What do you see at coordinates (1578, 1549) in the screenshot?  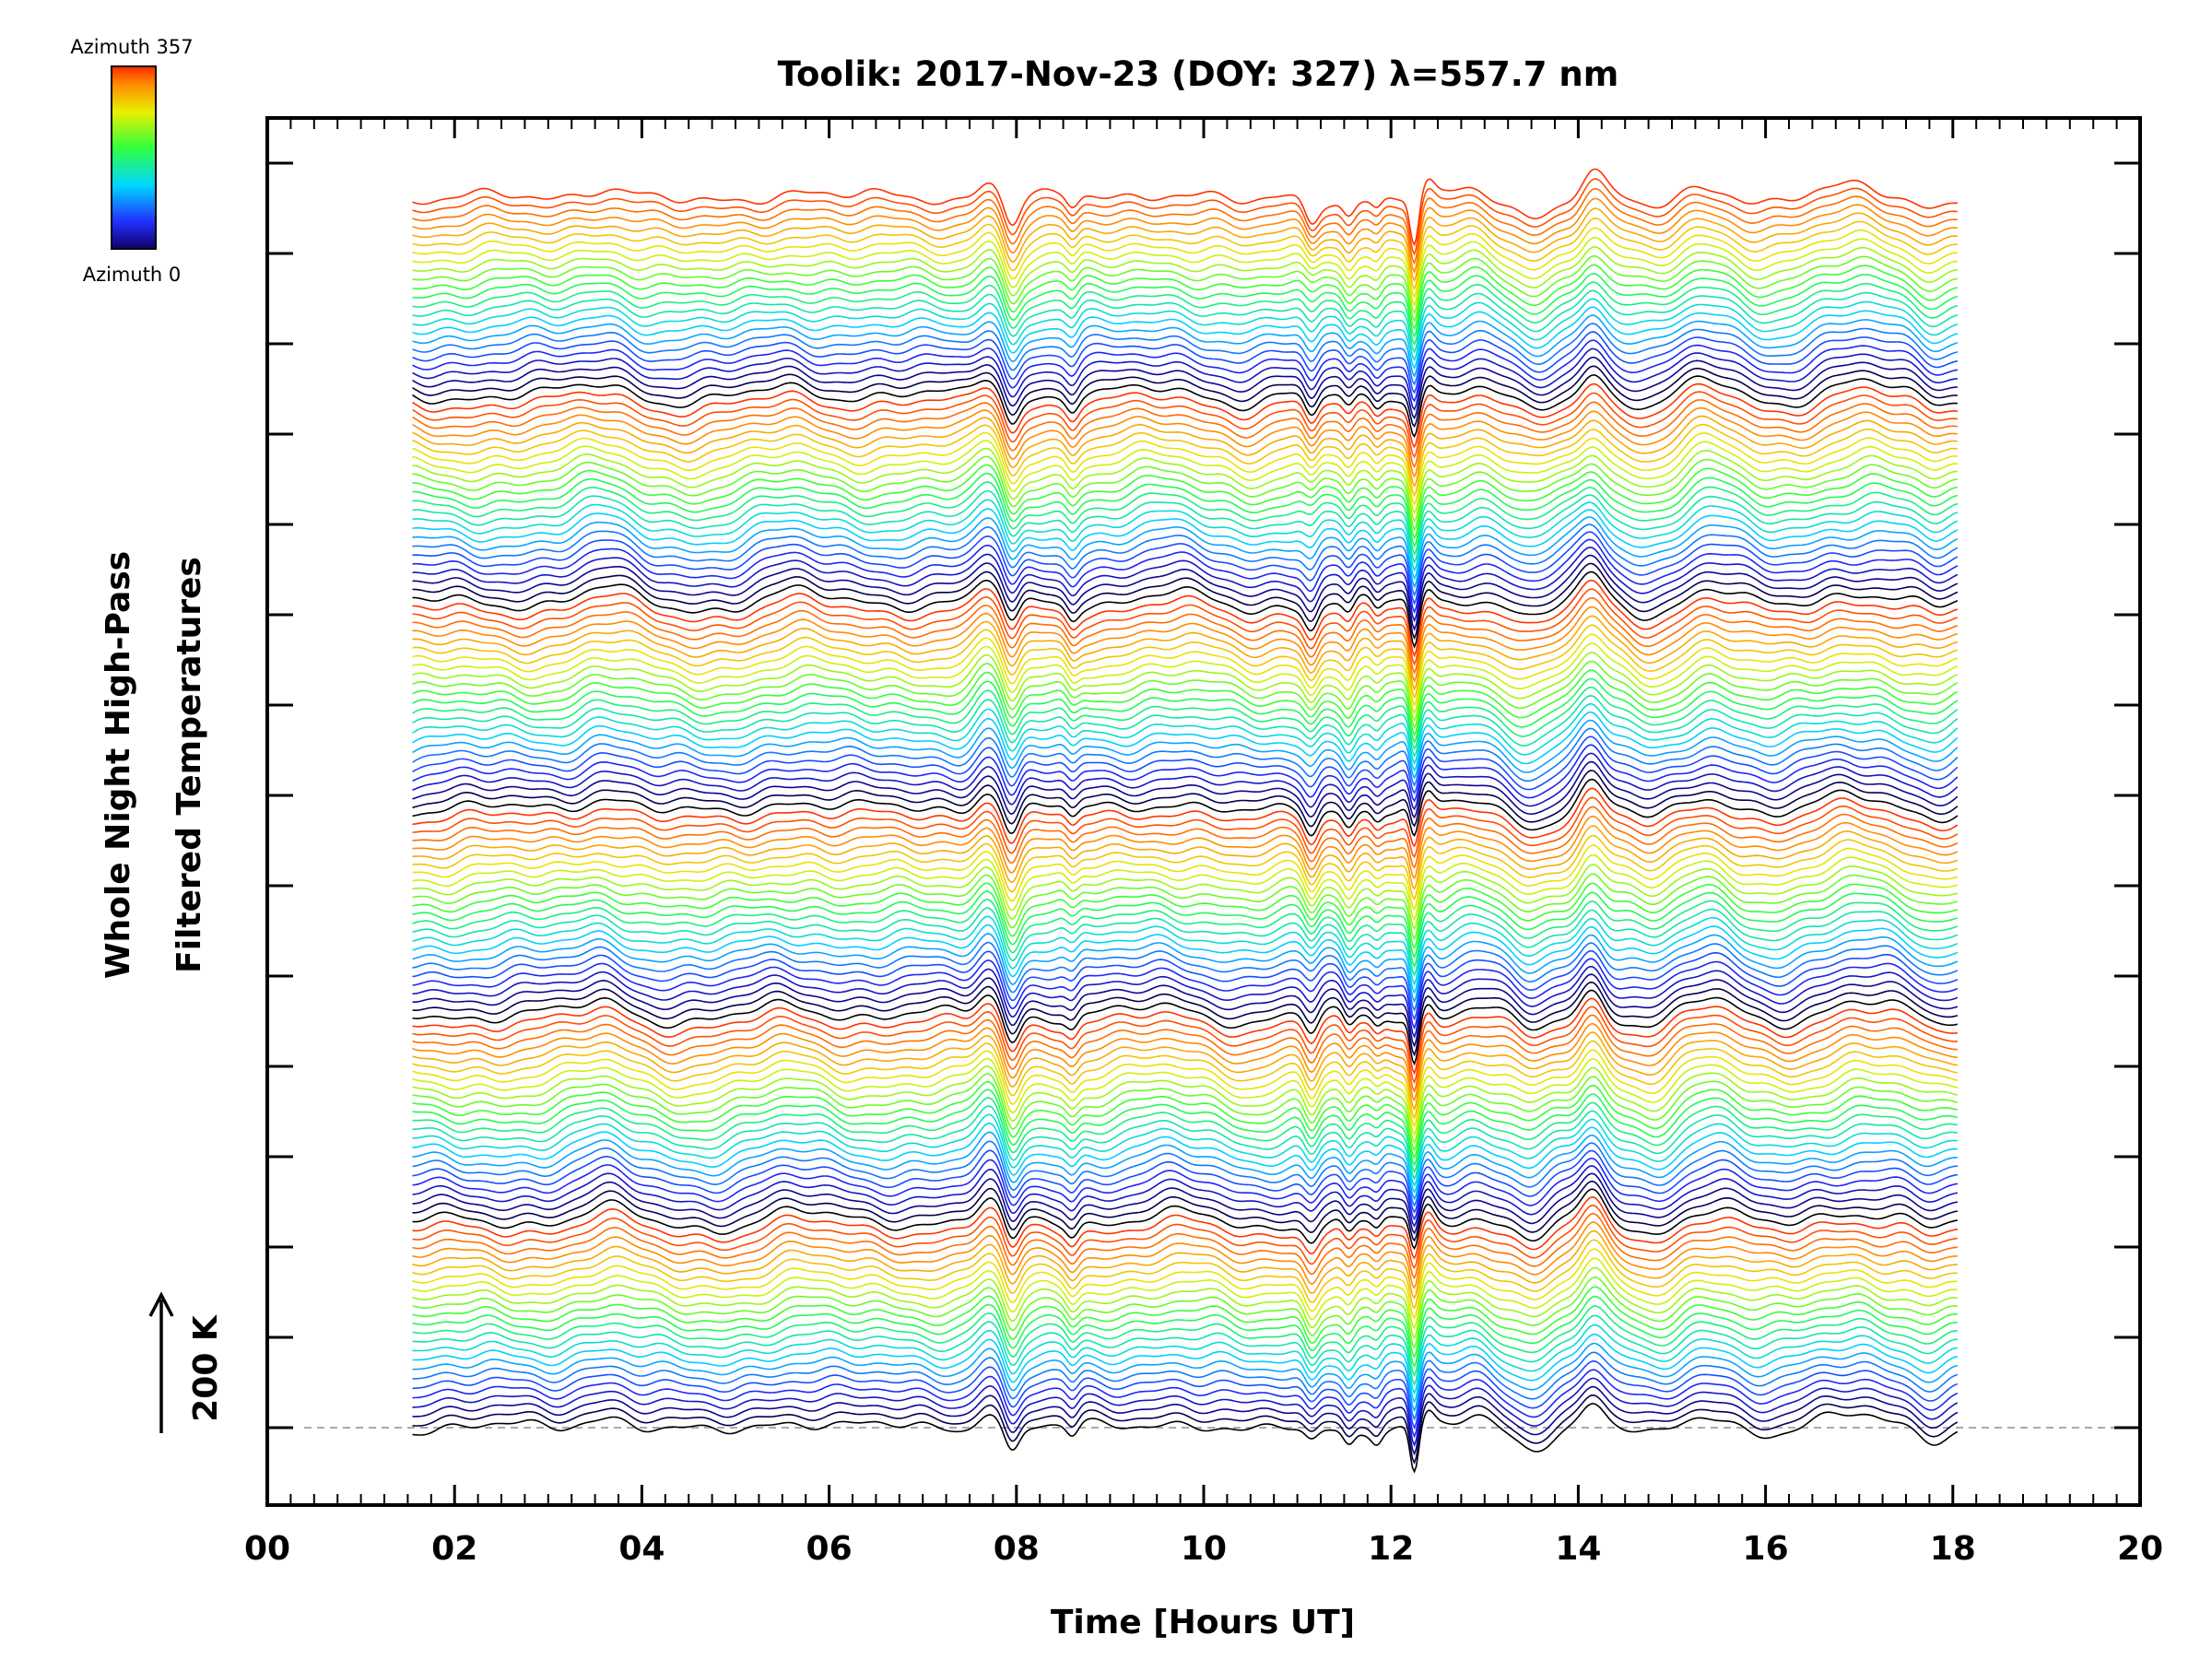 I see `x-tick-label: 14` at bounding box center [1578, 1549].